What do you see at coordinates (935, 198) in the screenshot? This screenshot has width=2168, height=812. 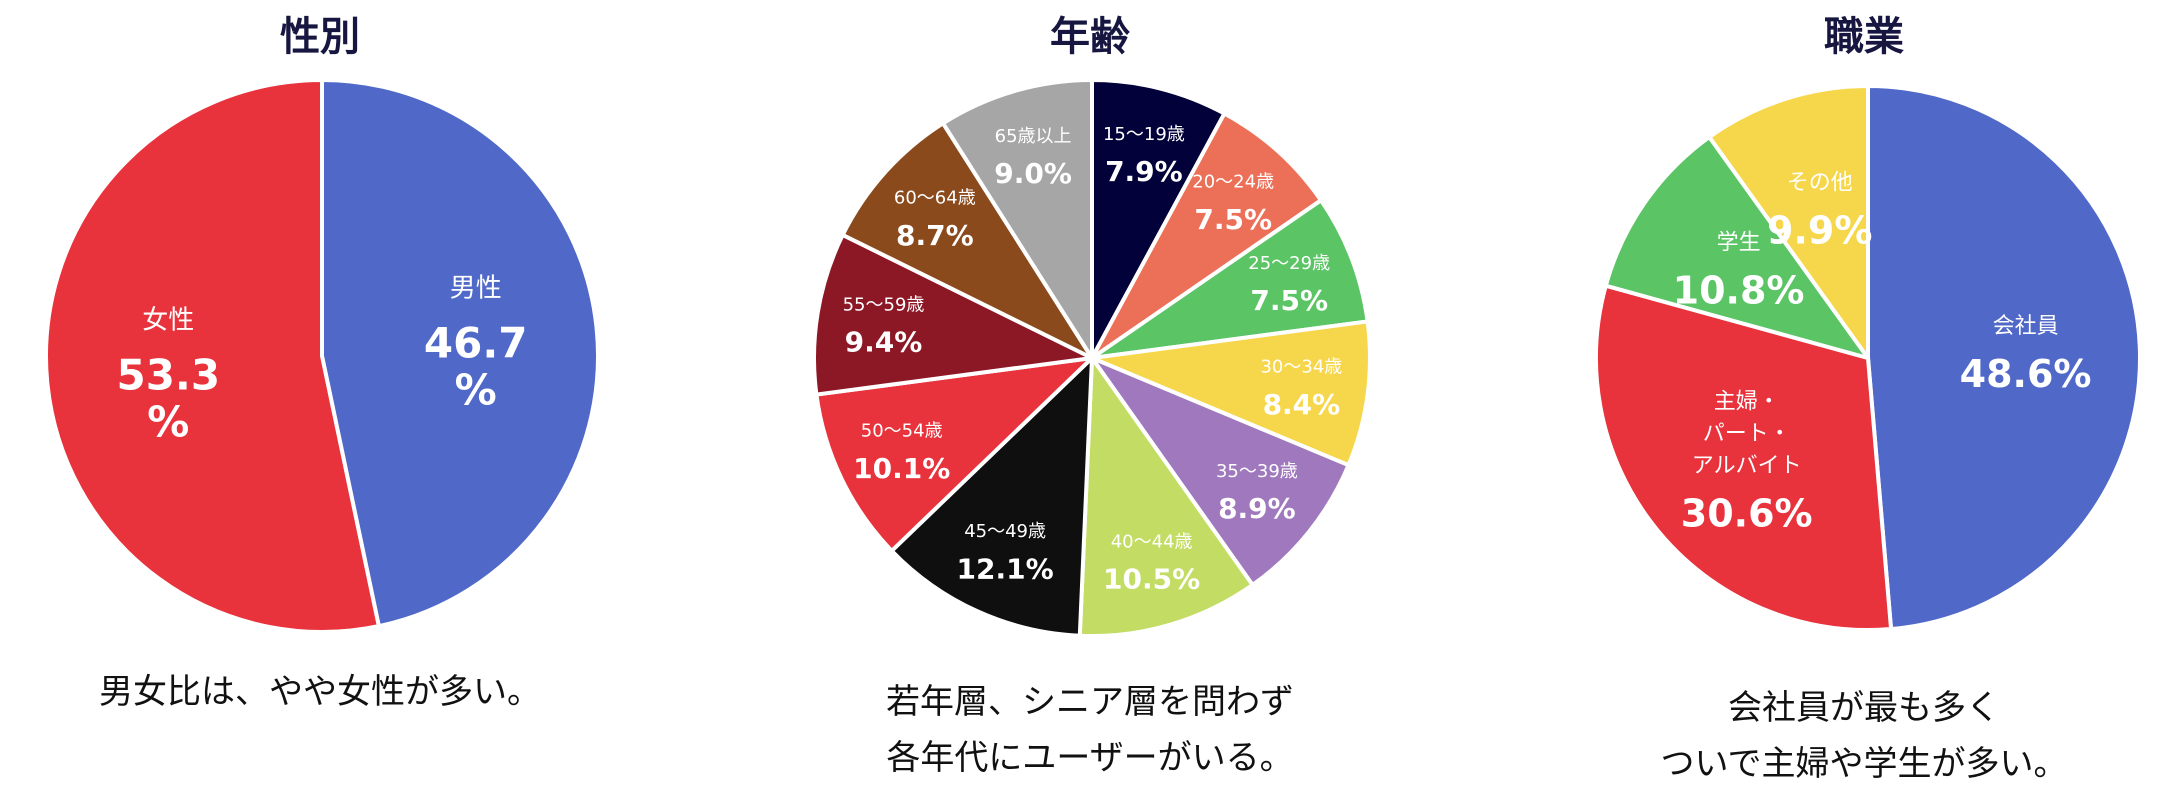 I see `slice-name-1-9-0: 60～64歳` at bounding box center [935, 198].